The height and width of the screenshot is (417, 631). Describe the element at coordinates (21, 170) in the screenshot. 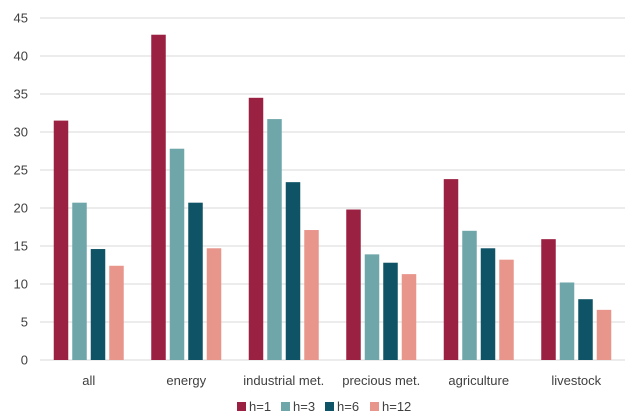

I see `y-tick-label: 25` at that location.